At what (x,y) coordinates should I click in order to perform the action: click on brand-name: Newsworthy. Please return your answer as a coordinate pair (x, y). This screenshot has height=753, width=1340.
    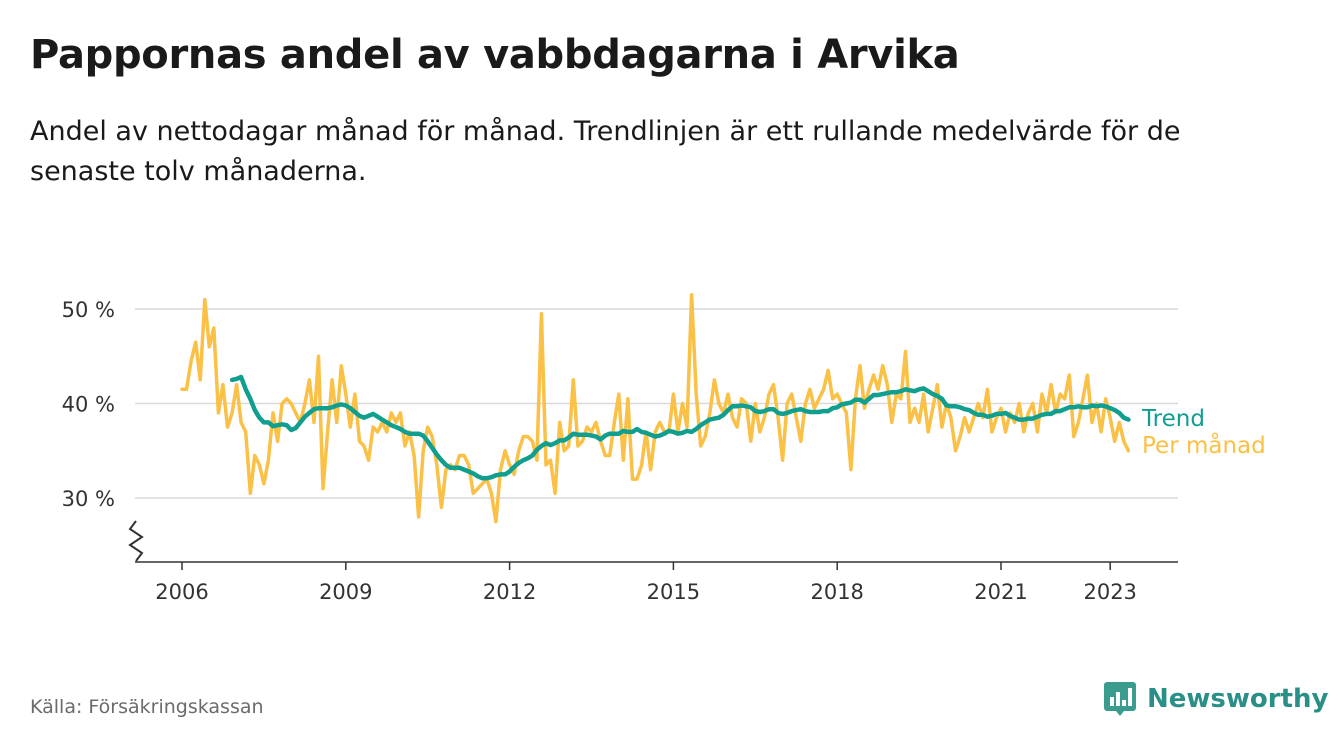
    Looking at the image, I should click on (1238, 699).